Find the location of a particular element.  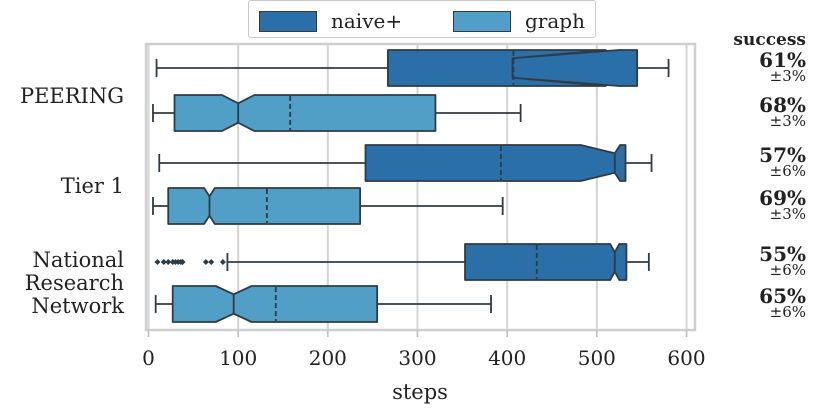

x-axis-title: steps is located at coordinates (420, 392).